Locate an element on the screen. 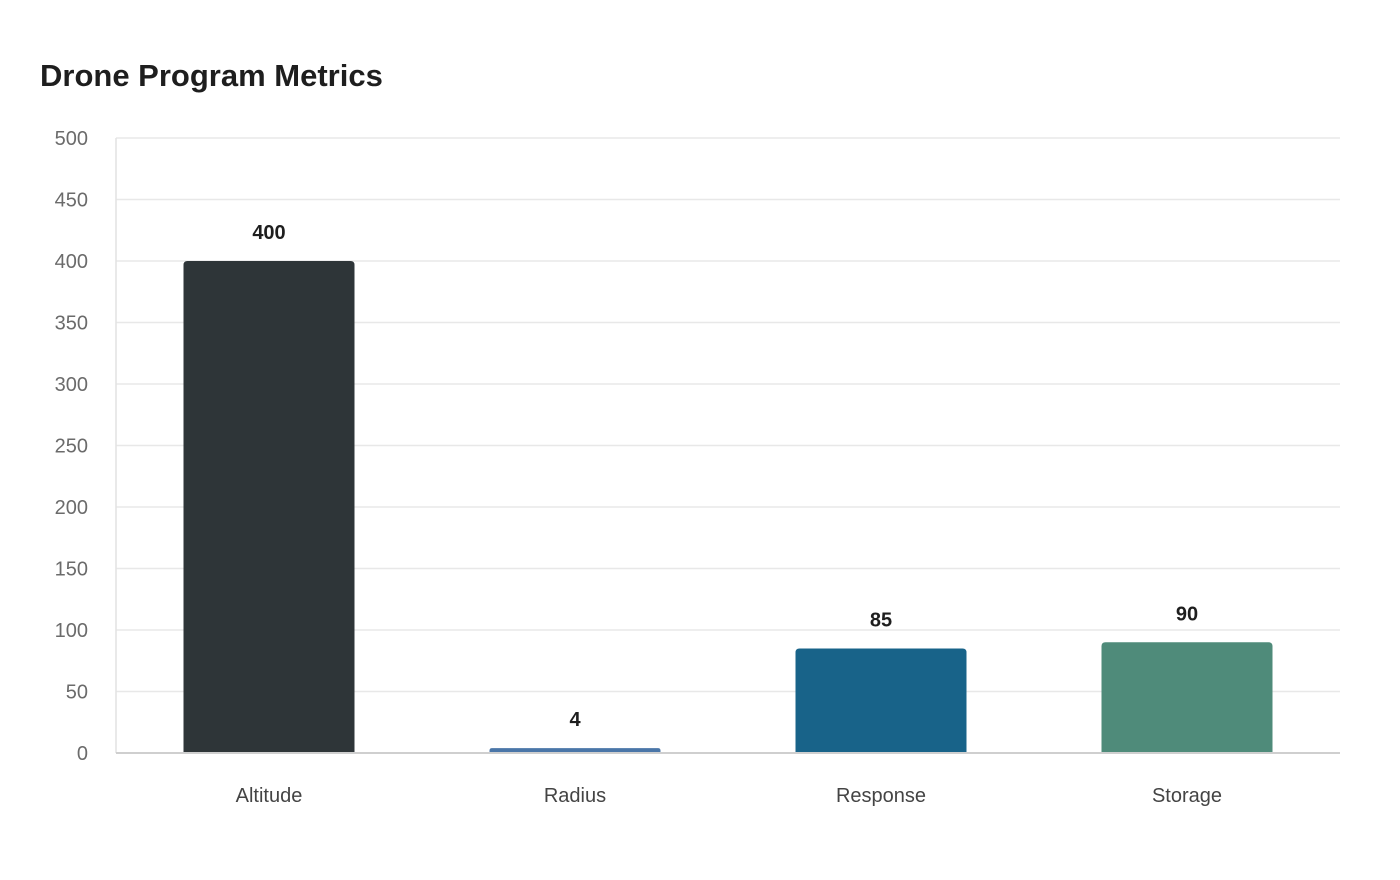  bar-storage is located at coordinates (1187, 697).